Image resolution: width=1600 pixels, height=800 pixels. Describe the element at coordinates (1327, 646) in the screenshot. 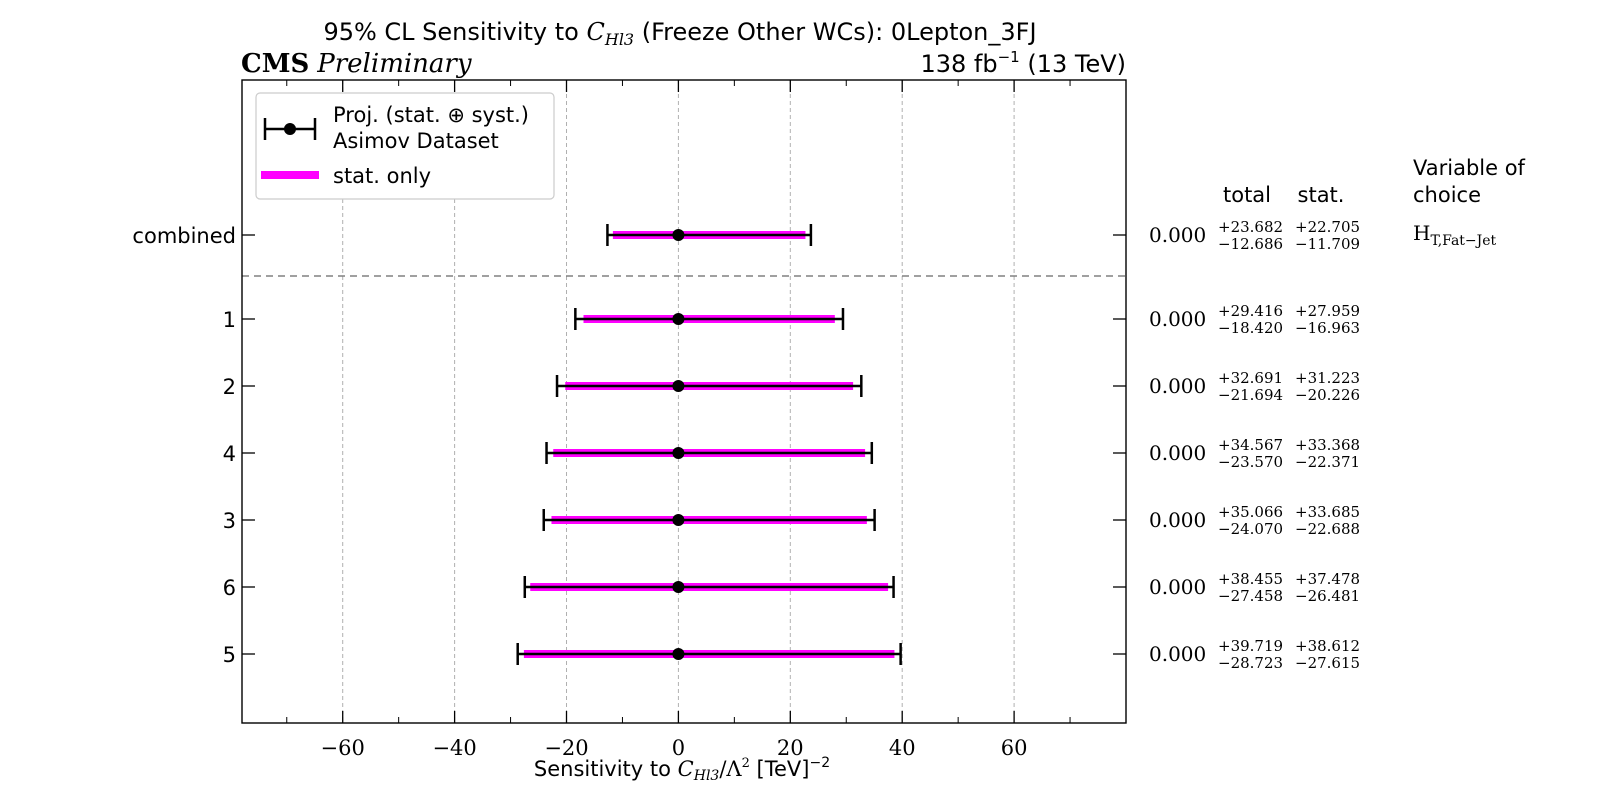

I see `stat-up: +38.612` at that location.